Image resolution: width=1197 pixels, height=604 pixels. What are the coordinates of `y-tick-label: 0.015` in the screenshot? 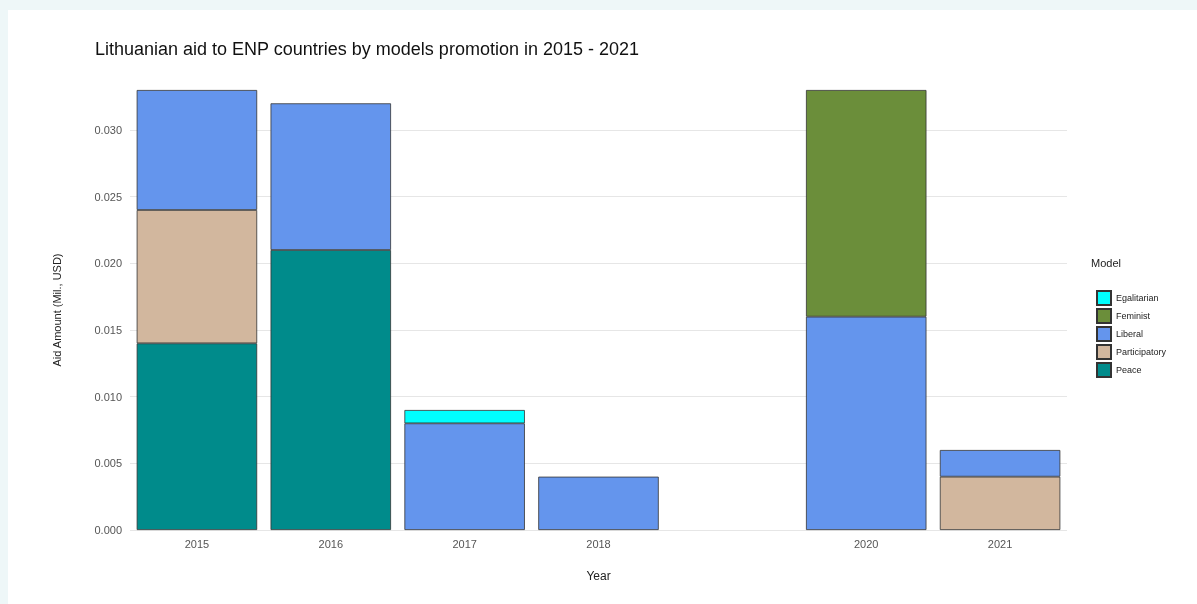 It's located at (108, 330).